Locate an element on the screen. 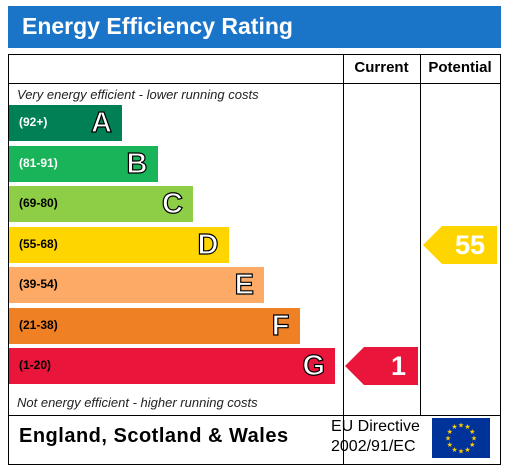  title-bar: Energy Efficiency Rating is located at coordinates (254, 27).